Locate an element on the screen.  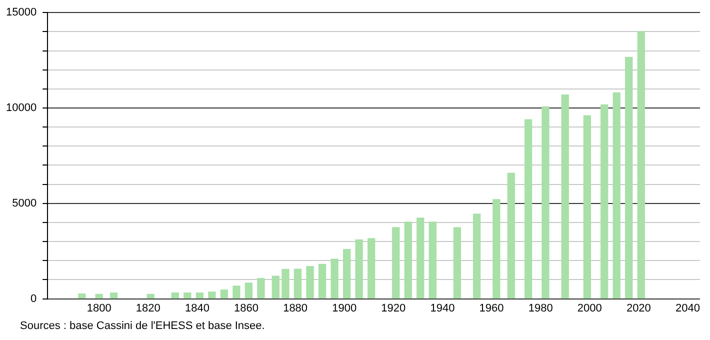
x-tick-label: 1880 is located at coordinates (295, 308).